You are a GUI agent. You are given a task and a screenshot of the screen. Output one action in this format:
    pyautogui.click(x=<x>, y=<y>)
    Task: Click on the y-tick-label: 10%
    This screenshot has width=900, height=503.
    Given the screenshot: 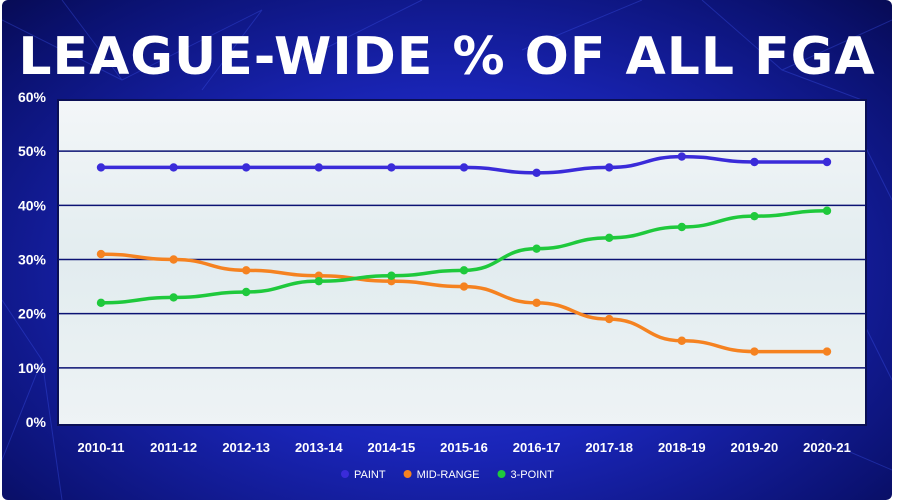 What is the action you would take?
    pyautogui.click(x=32, y=368)
    